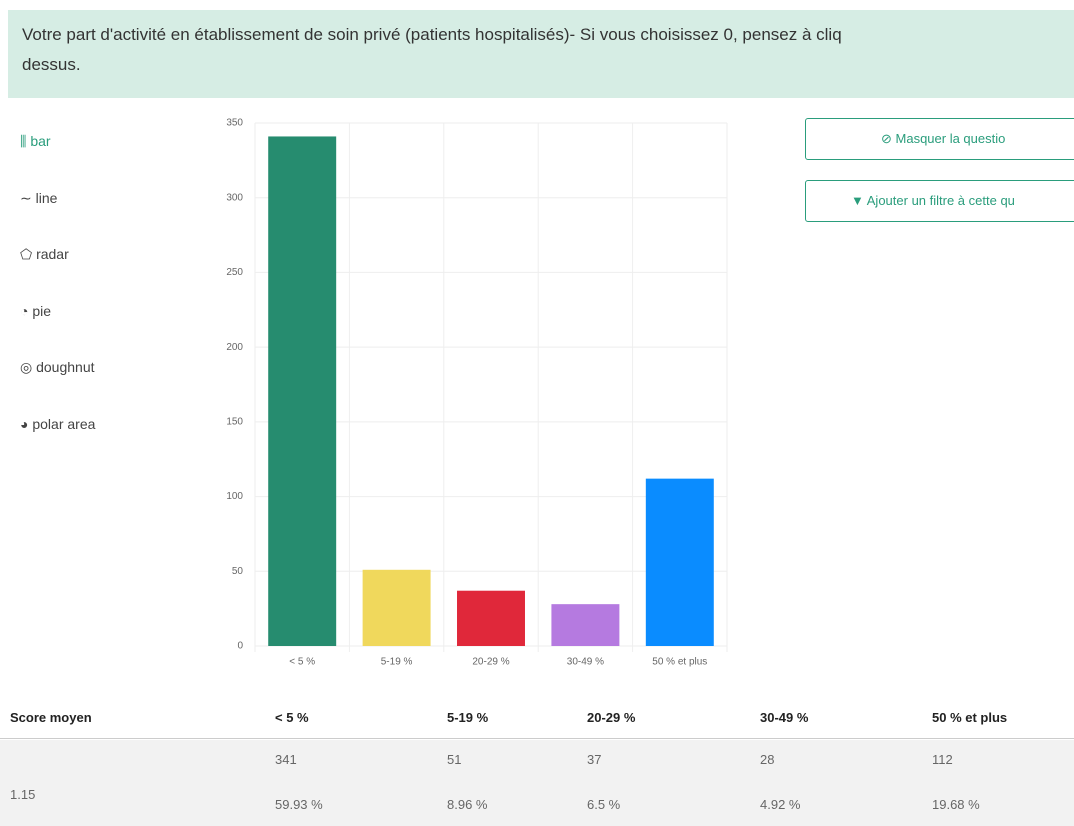  What do you see at coordinates (234, 496) in the screenshot?
I see `y-tick-label: 100` at bounding box center [234, 496].